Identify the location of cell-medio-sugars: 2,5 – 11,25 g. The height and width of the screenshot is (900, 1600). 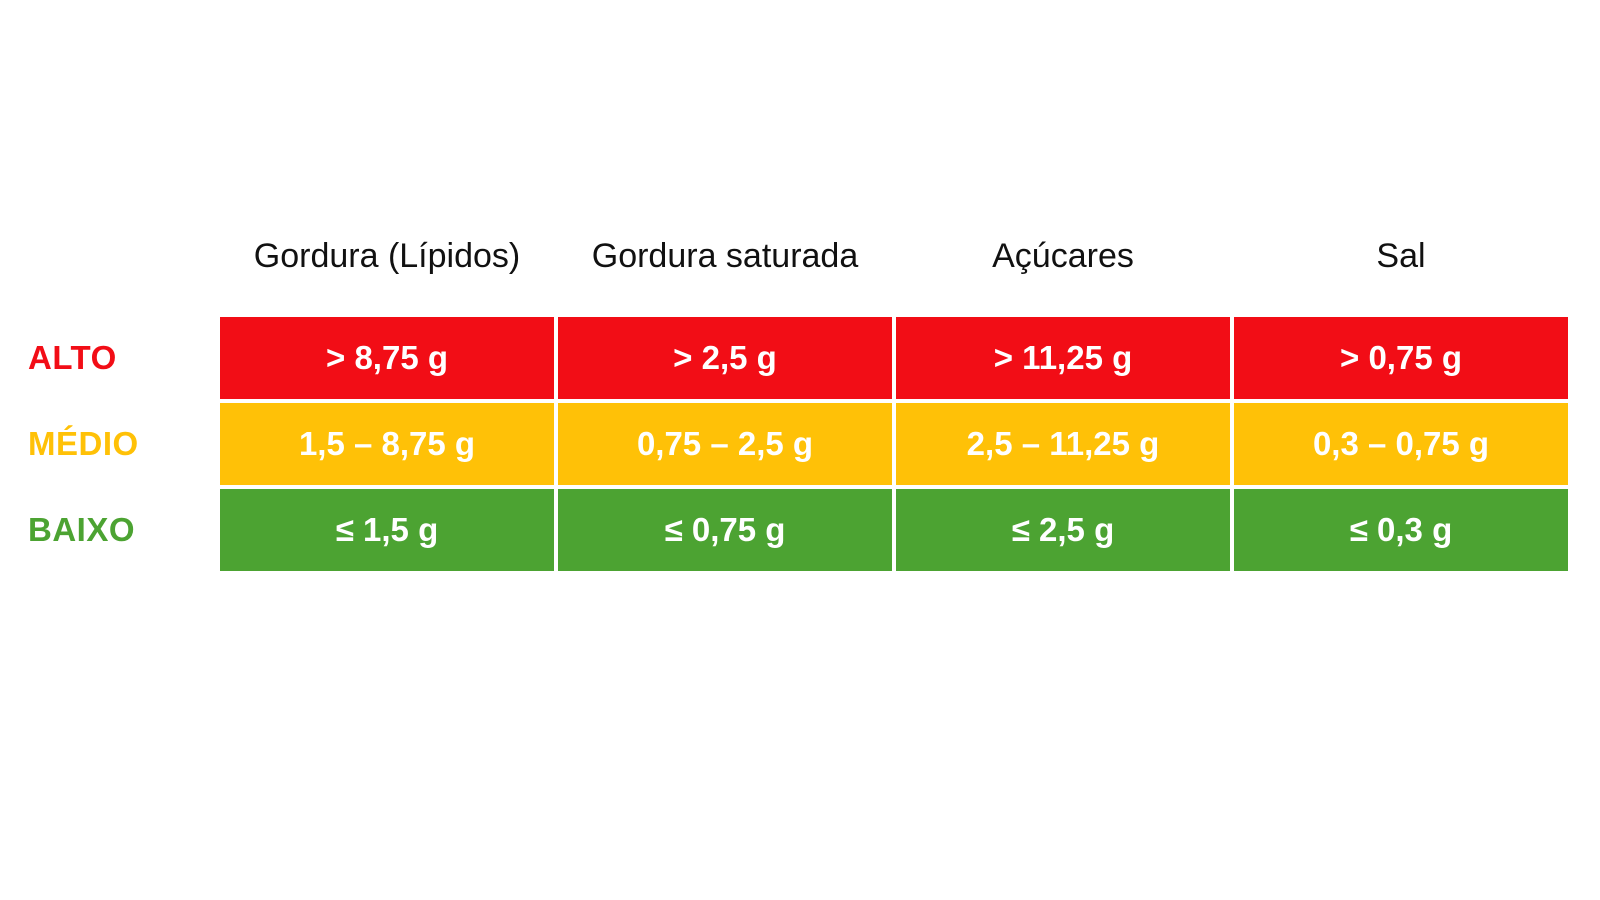
(1063, 444).